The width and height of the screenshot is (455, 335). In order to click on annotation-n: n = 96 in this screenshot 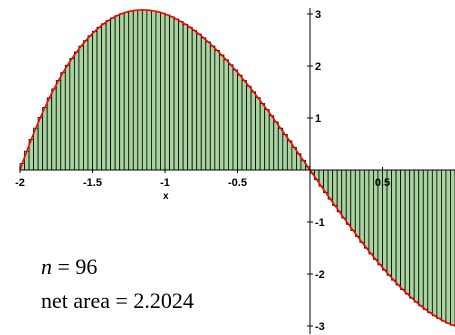, I will do `click(69, 267)`.